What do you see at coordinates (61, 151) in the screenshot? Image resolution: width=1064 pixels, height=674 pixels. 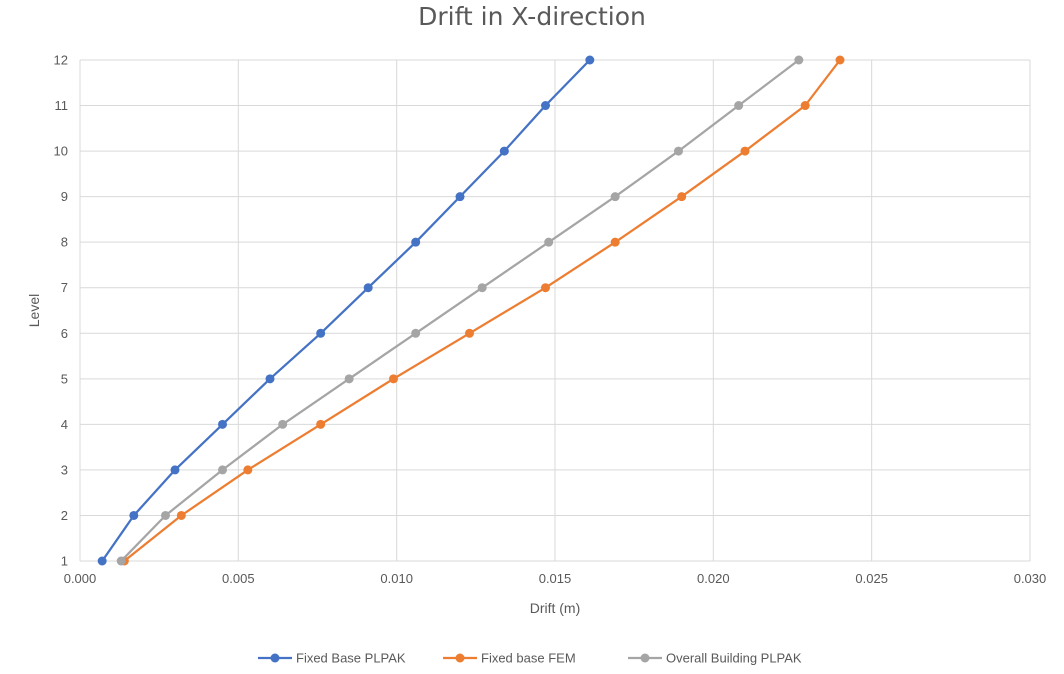 I see `y-tick-label: 10` at bounding box center [61, 151].